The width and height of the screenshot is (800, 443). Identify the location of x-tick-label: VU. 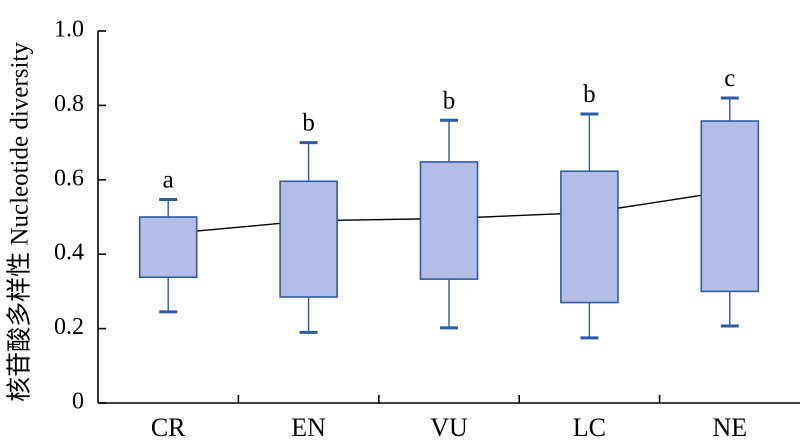
(449, 427).